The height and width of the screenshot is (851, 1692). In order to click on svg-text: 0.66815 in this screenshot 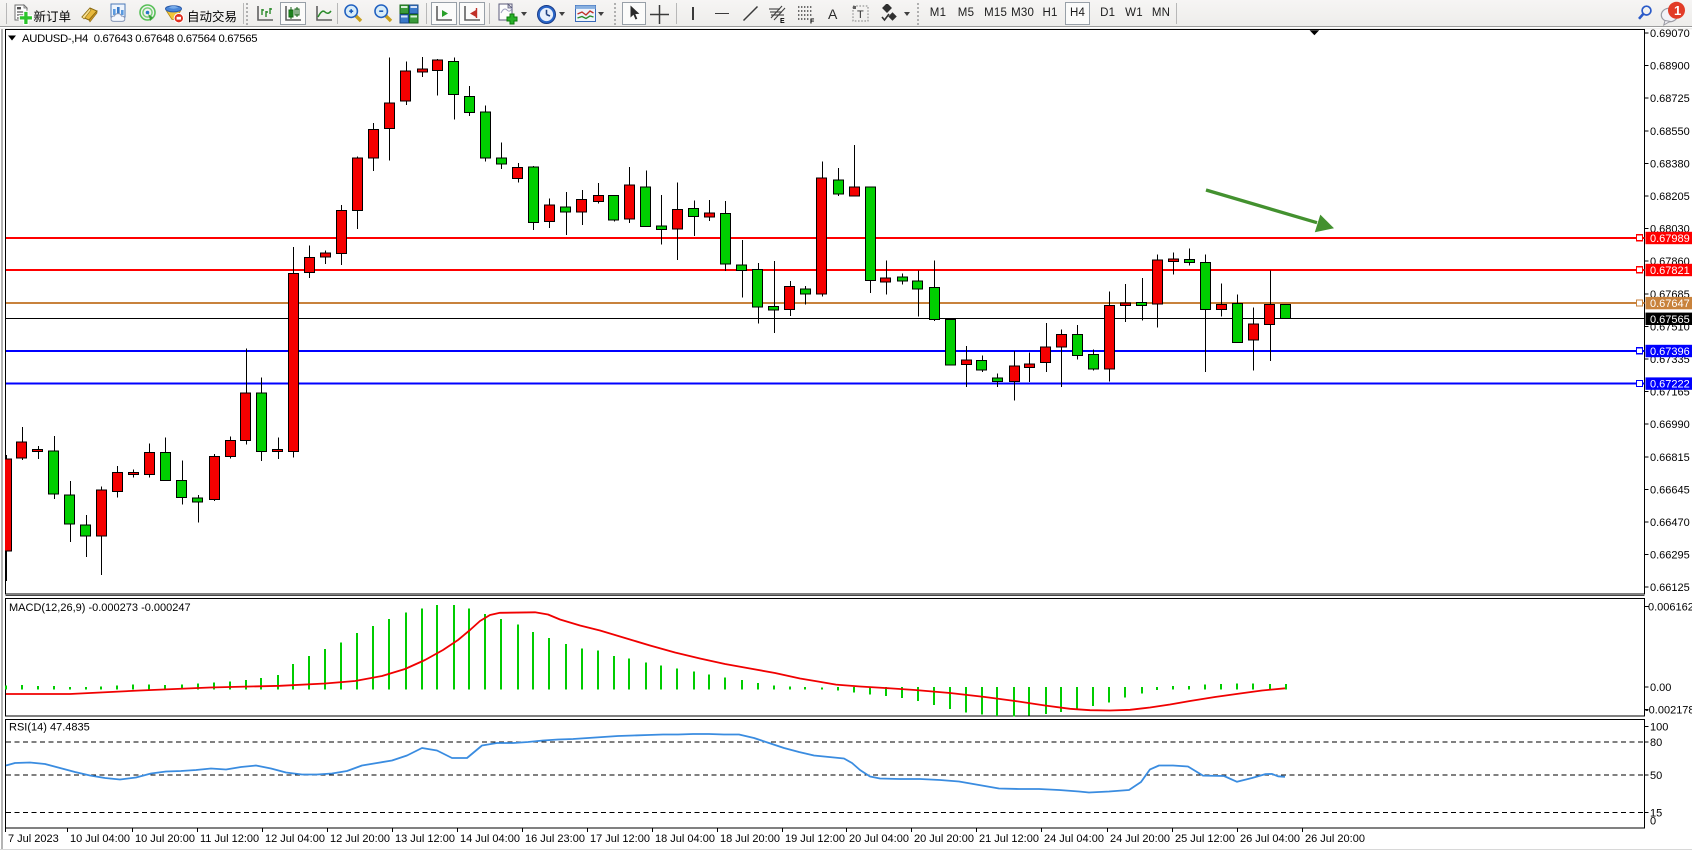, I will do `click(1670, 458)`.